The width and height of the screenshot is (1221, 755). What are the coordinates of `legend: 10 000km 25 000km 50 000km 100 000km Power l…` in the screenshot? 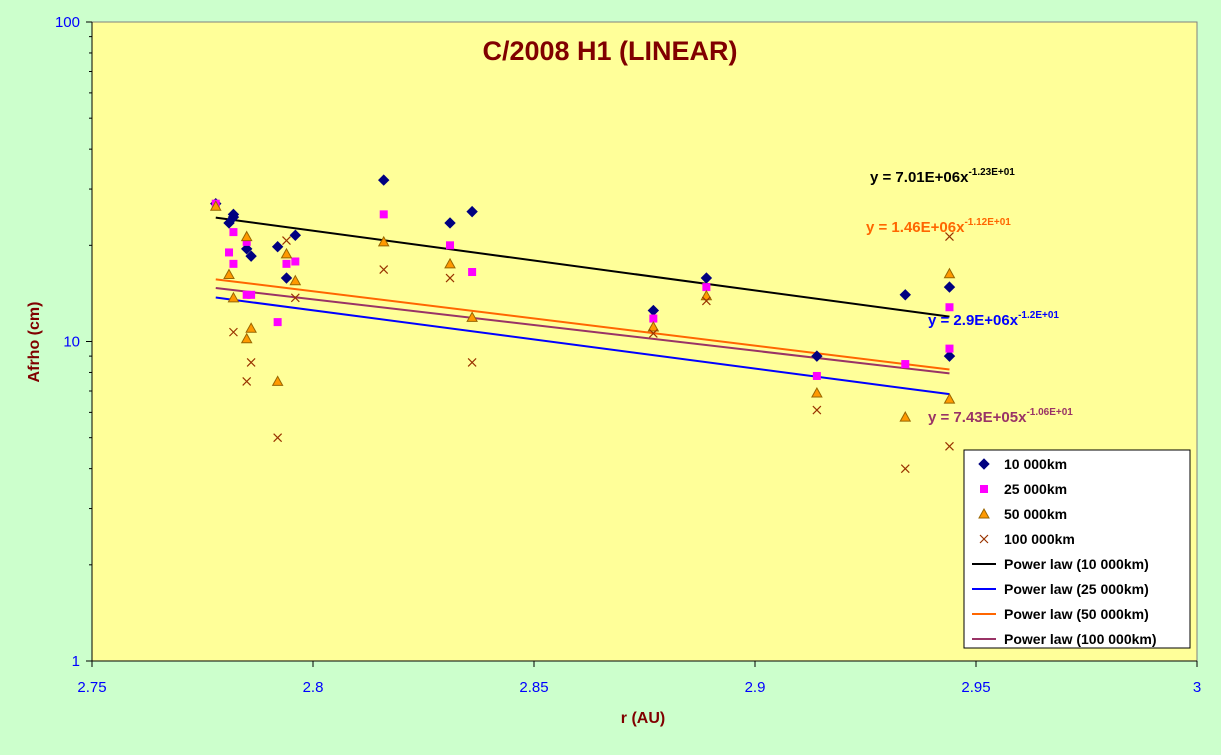 It's located at (1077, 549).